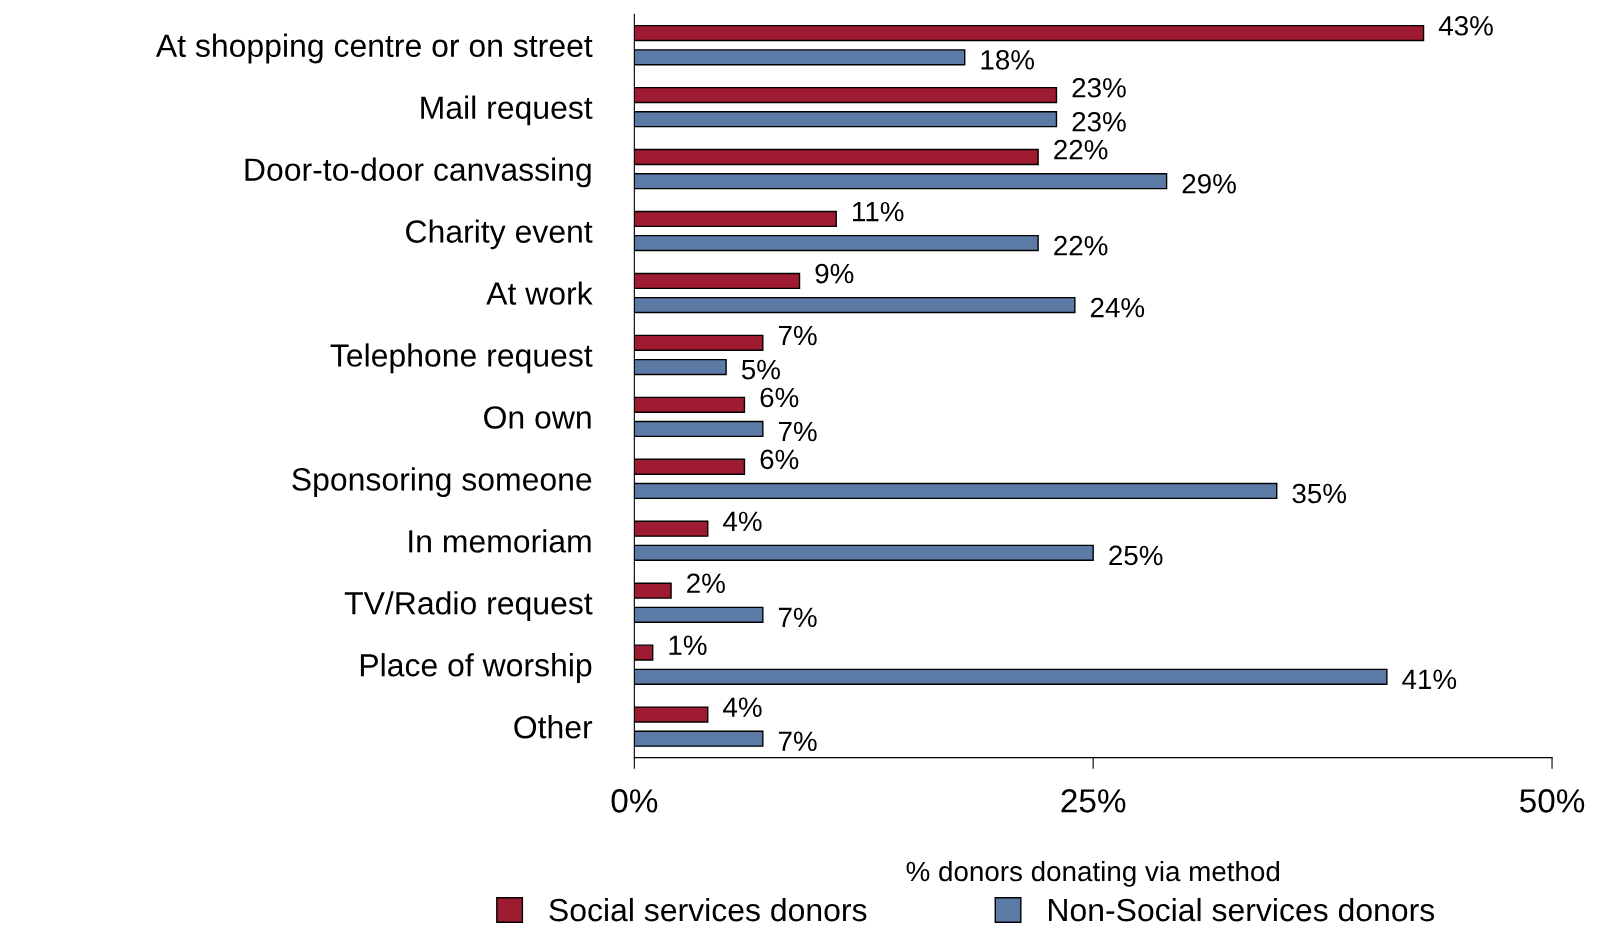 Image resolution: width=1610 pixels, height=947 pixels. Describe the element at coordinates (706, 583) in the screenshot. I see `data-label: 2%` at that location.